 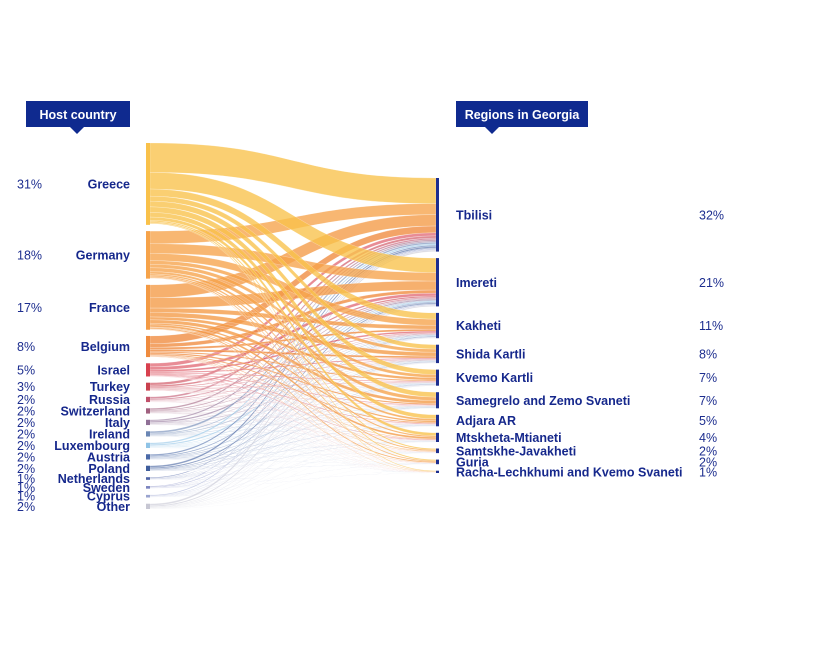 What do you see at coordinates (543, 401) in the screenshot?
I see `target-label: Samegrelo and Zemo Svaneti` at bounding box center [543, 401].